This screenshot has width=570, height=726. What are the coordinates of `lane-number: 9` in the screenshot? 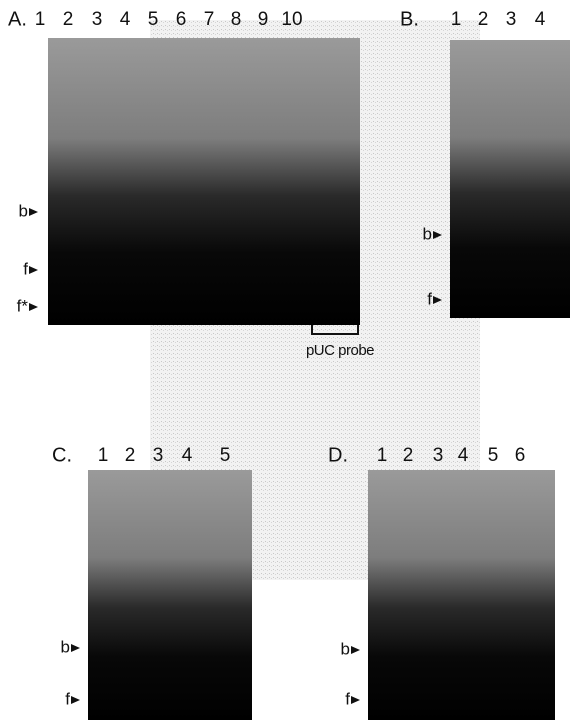 It's located at (263, 19).